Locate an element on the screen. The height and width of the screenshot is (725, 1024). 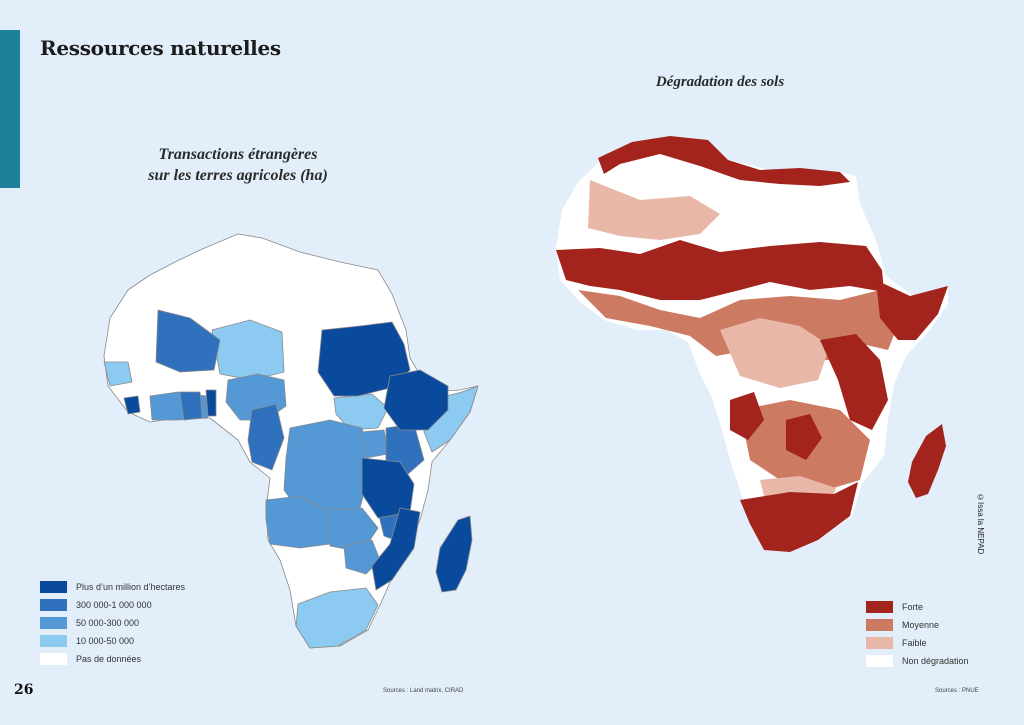
accent-bar is located at coordinates (10, 109).